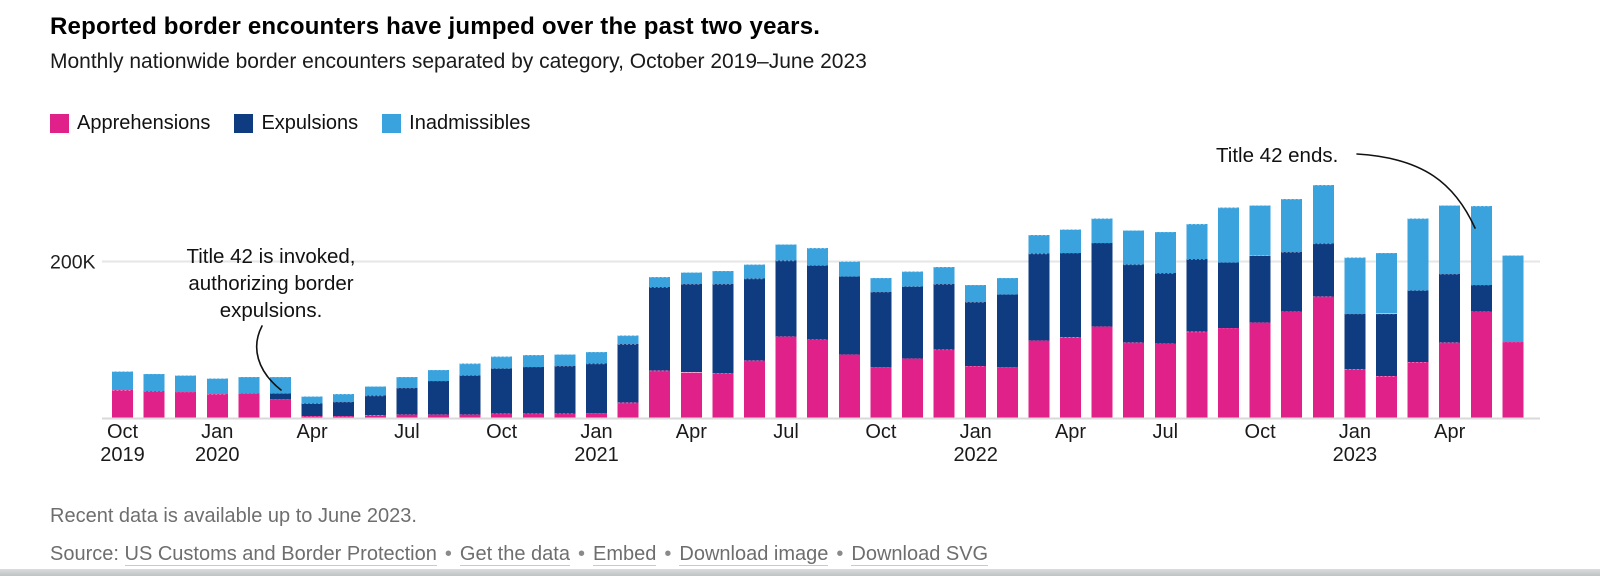  Describe the element at coordinates (723, 277) in the screenshot. I see `bar-segment-inadmissibles-may-2021` at that location.